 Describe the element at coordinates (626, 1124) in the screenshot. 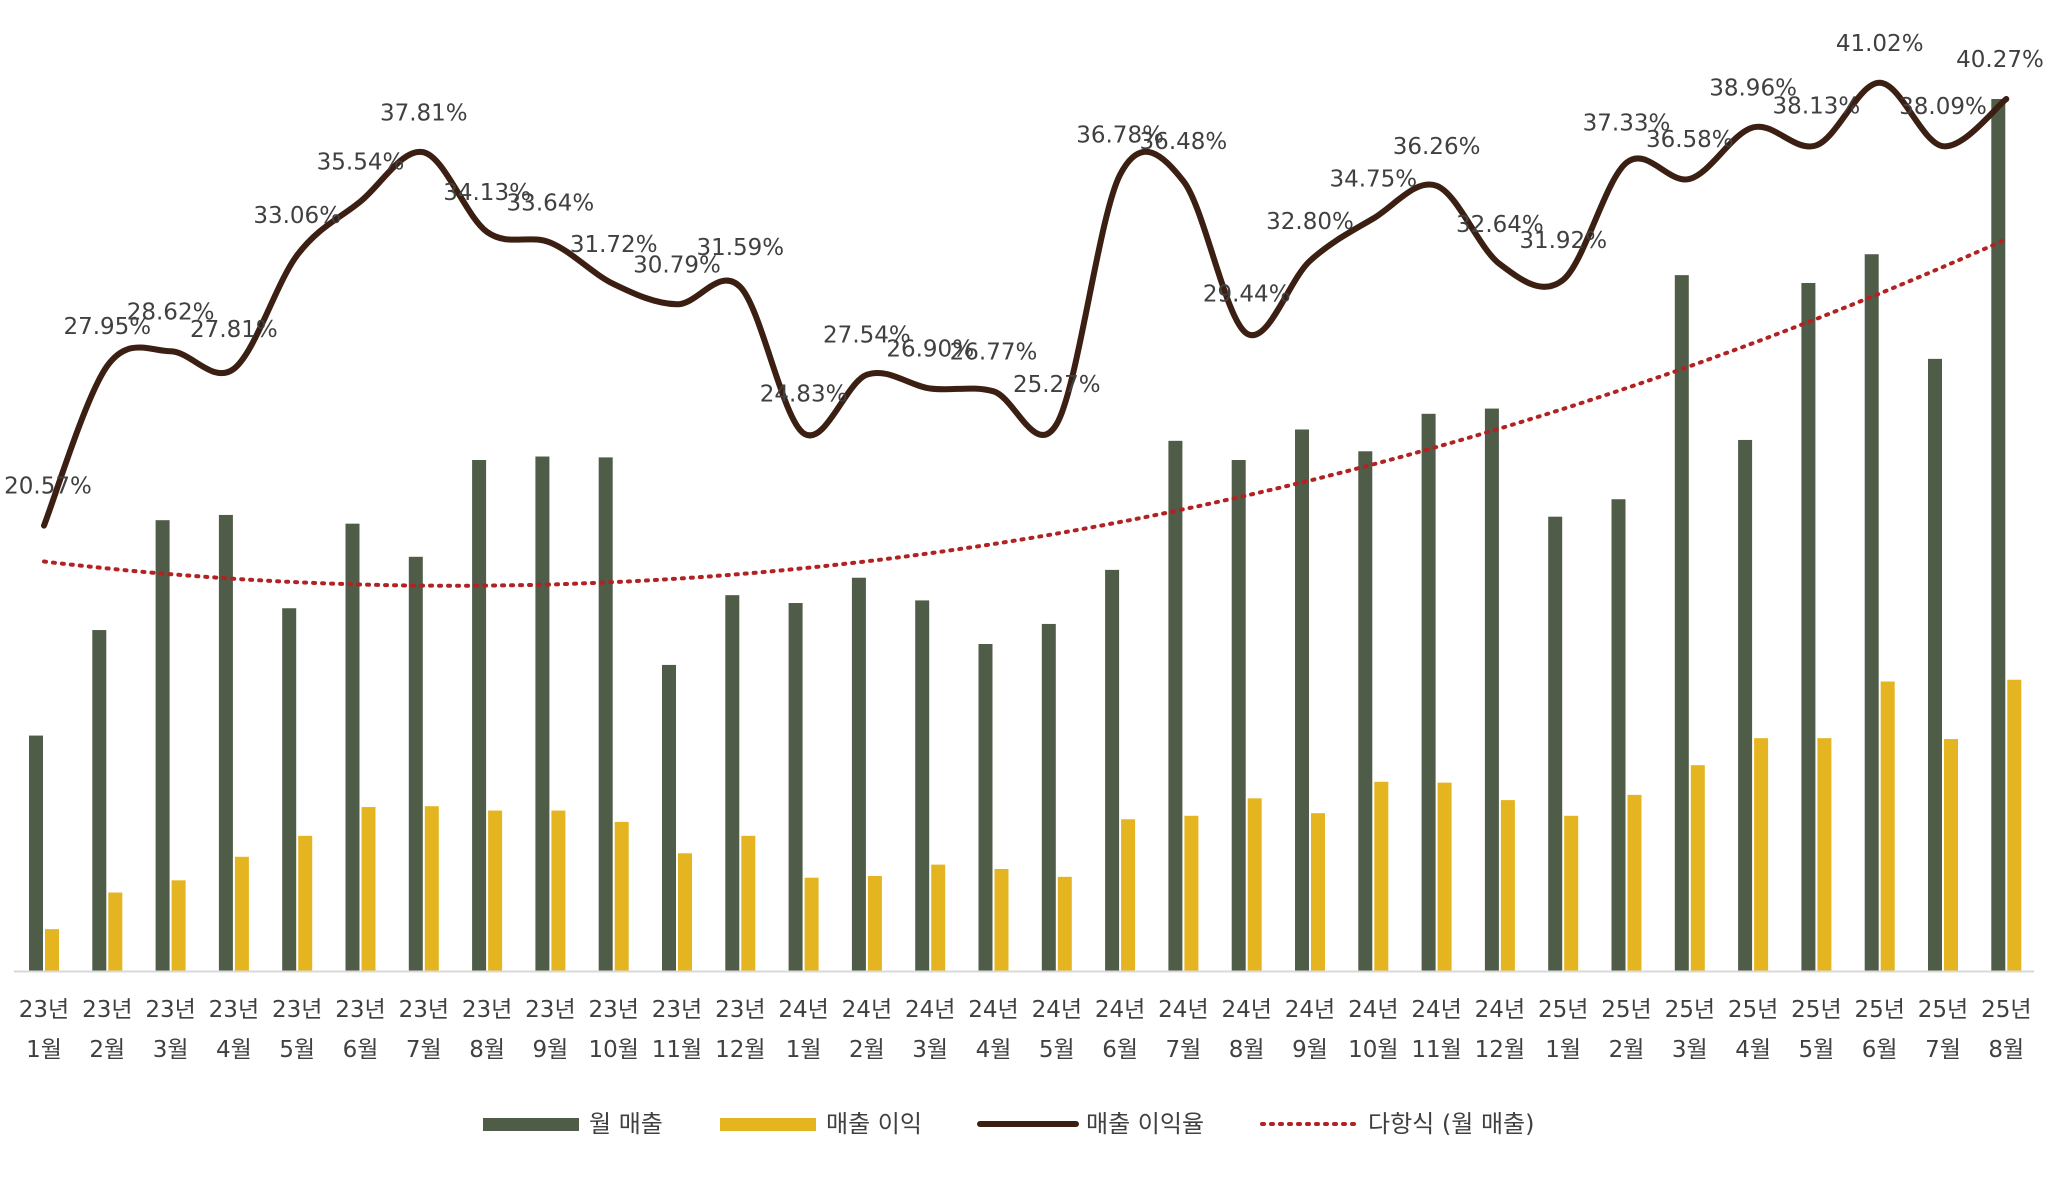

I see `legend-label: 월 매출` at that location.